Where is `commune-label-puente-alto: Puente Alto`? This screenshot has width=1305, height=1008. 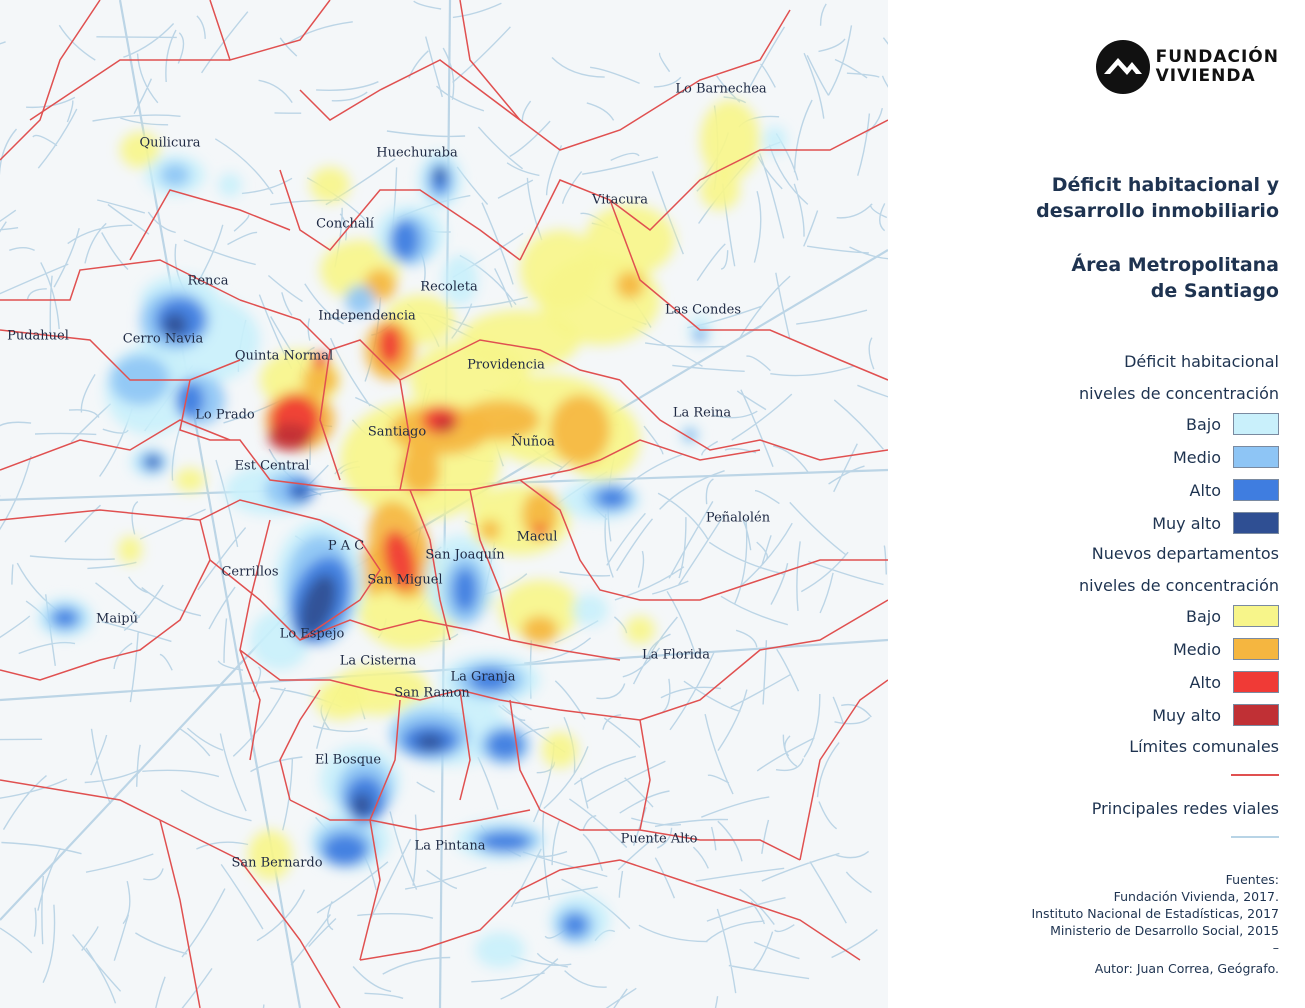 commune-label-puente-alto: Puente Alto is located at coordinates (659, 839).